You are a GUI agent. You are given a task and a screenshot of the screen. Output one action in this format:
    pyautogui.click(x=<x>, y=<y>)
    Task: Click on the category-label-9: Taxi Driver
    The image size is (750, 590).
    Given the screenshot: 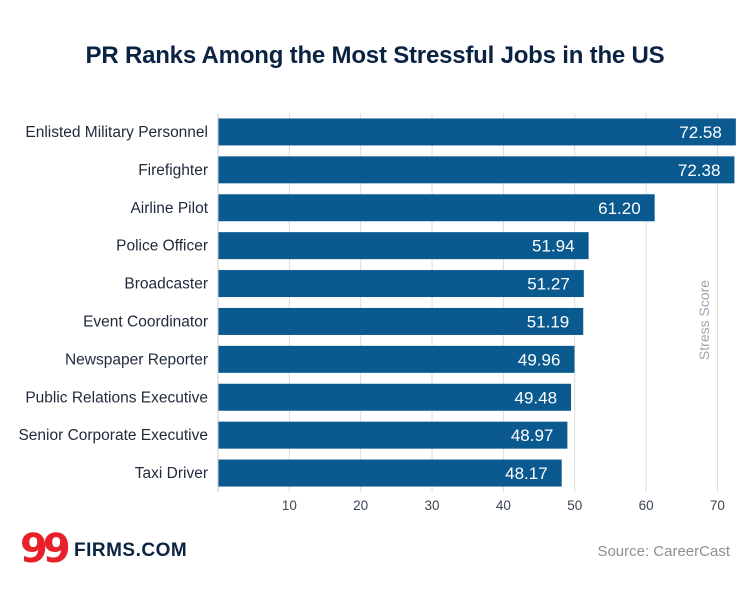 What is the action you would take?
    pyautogui.click(x=171, y=473)
    